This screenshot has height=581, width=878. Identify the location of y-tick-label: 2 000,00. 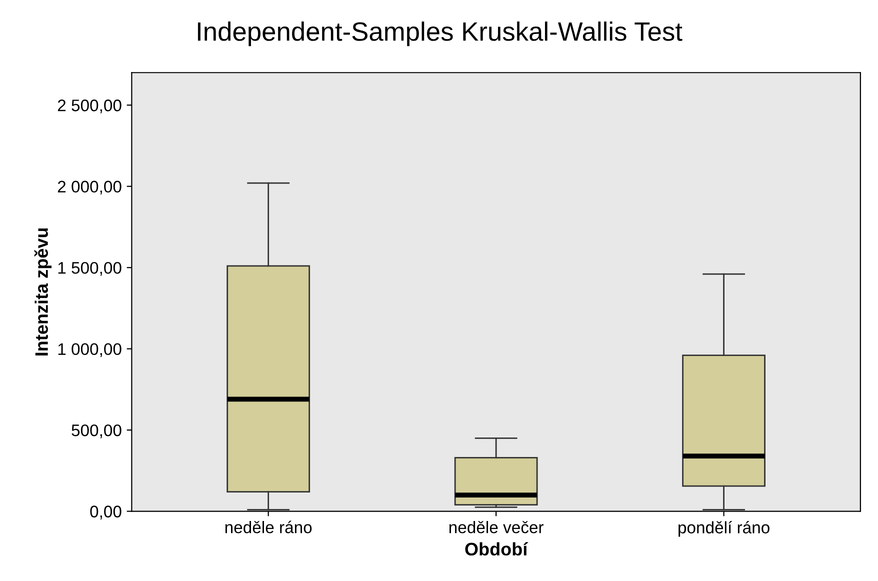
(90, 187).